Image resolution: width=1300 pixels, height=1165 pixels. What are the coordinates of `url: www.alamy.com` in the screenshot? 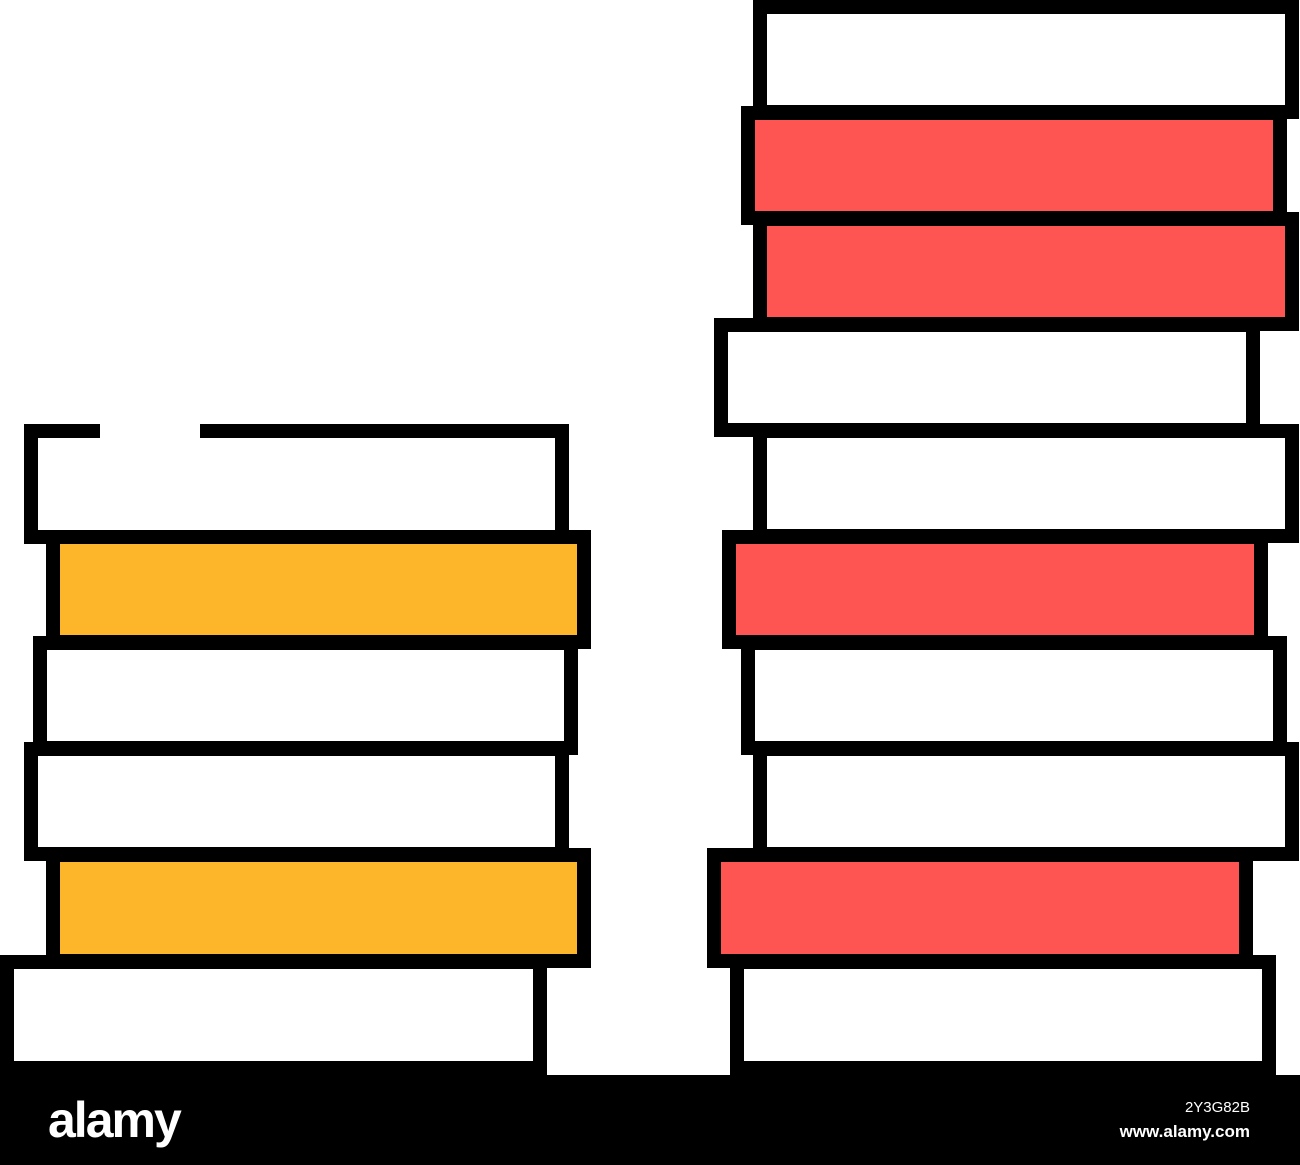 It's located at (1184, 1131).